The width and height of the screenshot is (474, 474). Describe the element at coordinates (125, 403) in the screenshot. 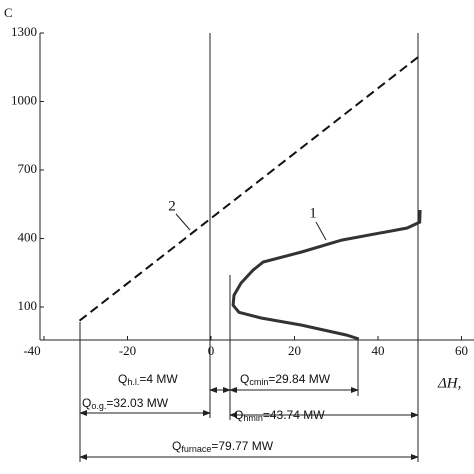

I see `annotation: Qo.g.=32.03 MW` at that location.